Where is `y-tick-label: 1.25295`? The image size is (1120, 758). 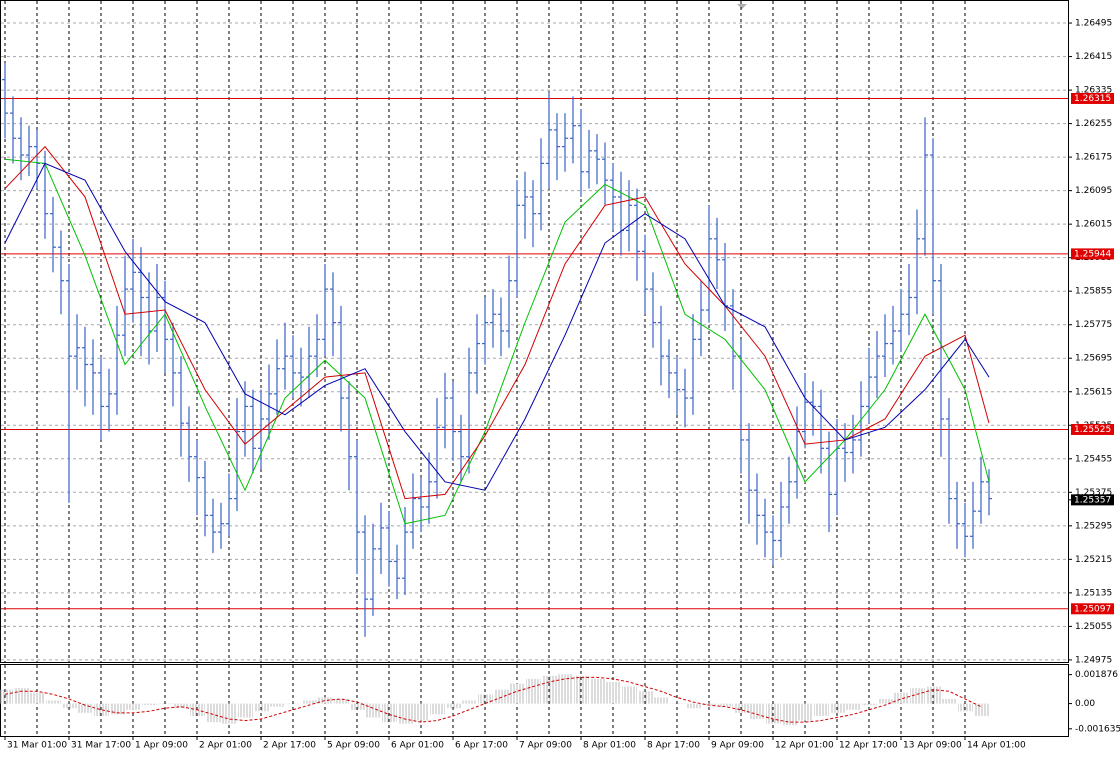 y-tick-label: 1.25295 is located at coordinates (1093, 526).